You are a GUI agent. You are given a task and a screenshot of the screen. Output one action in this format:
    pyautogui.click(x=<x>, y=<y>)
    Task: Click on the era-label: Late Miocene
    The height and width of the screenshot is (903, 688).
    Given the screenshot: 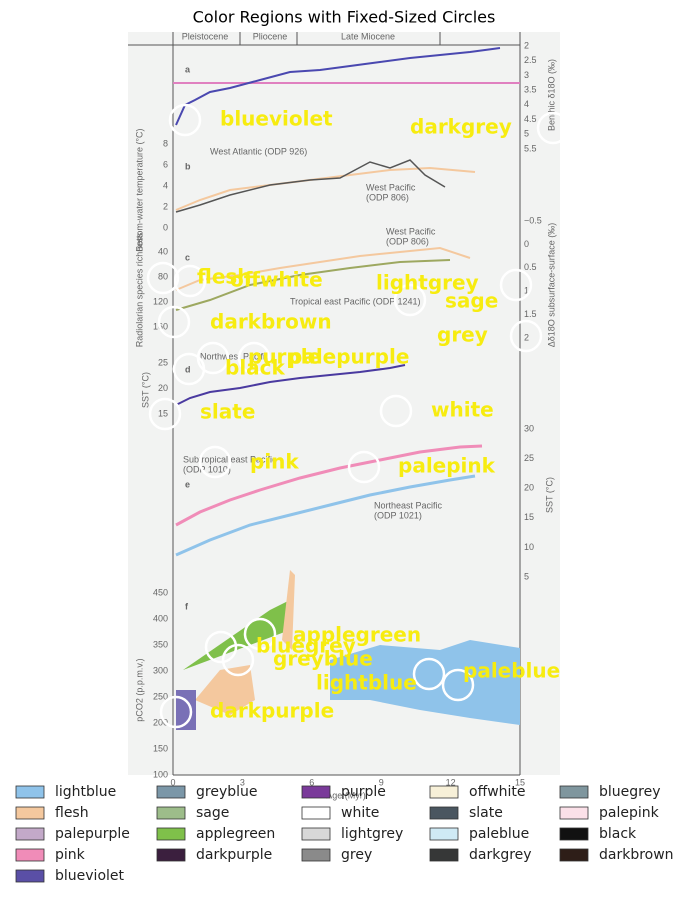 What is the action you would take?
    pyautogui.click(x=368, y=36)
    